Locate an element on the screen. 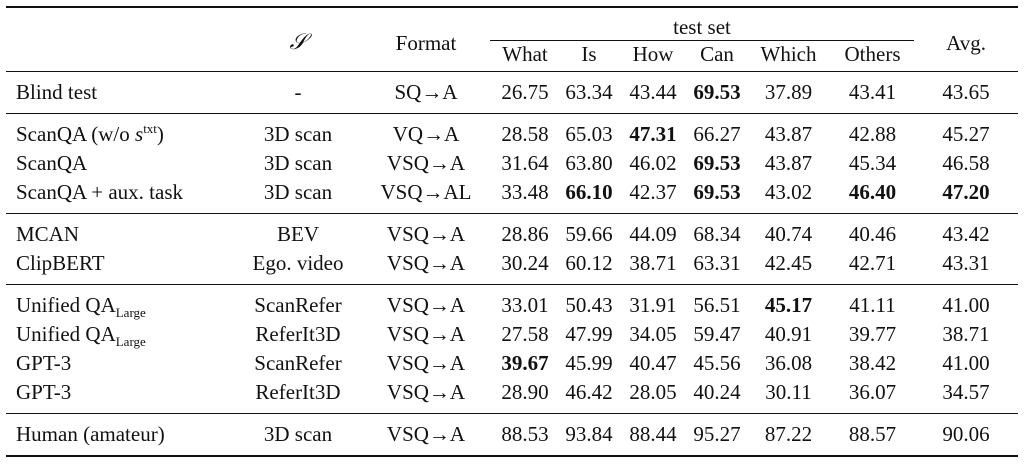  score-avg: 43.42 is located at coordinates (966, 231).